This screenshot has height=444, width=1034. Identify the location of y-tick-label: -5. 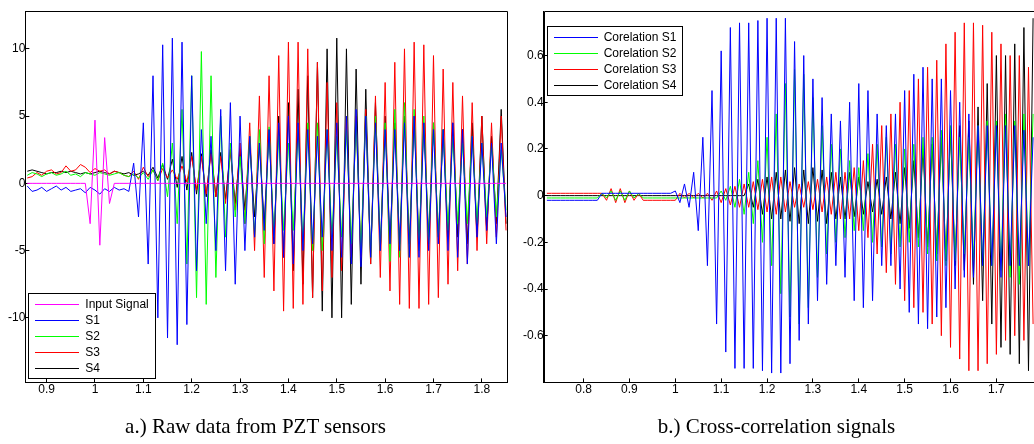
(20, 249).